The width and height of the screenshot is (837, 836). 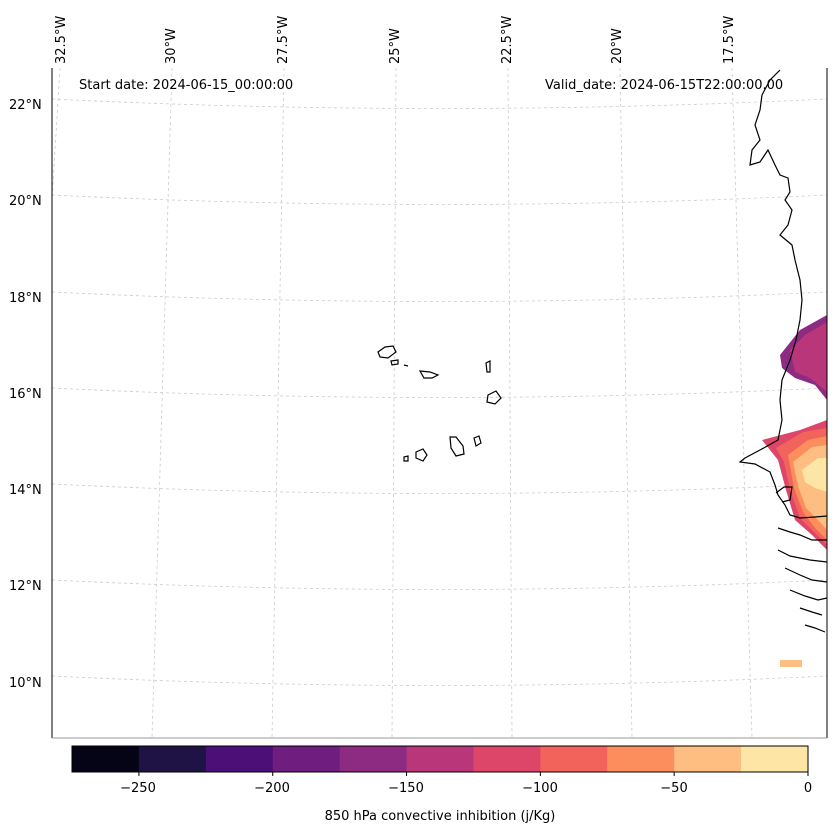 I want to click on cape-verde-islands, so click(x=439, y=403).